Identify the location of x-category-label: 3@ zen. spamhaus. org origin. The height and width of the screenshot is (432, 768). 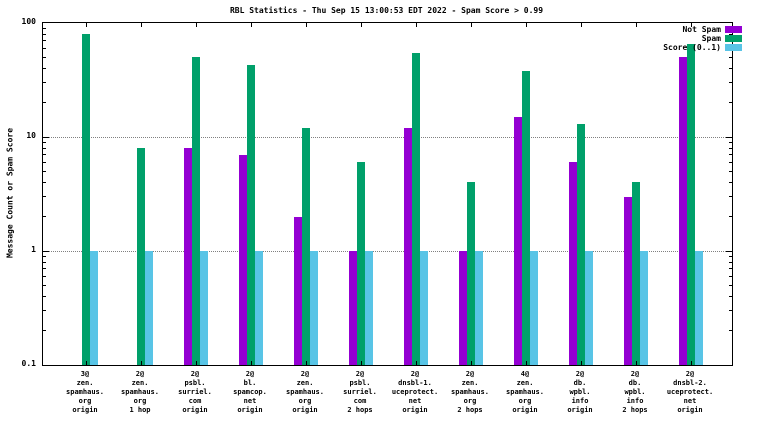
(85, 392).